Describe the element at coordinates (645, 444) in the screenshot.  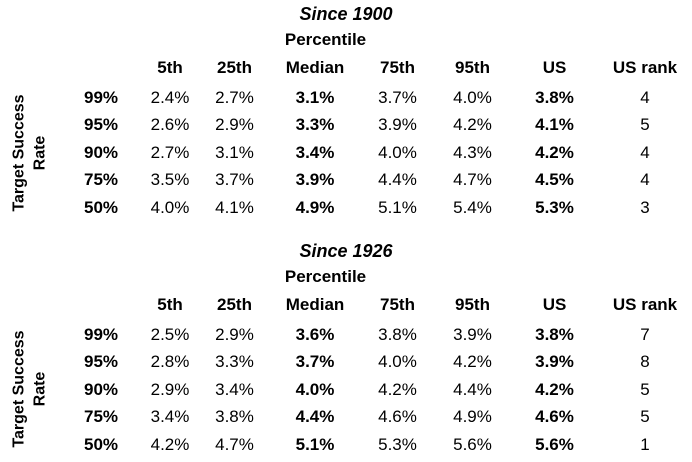
I see `table-cell-us-rank: 1` at that location.